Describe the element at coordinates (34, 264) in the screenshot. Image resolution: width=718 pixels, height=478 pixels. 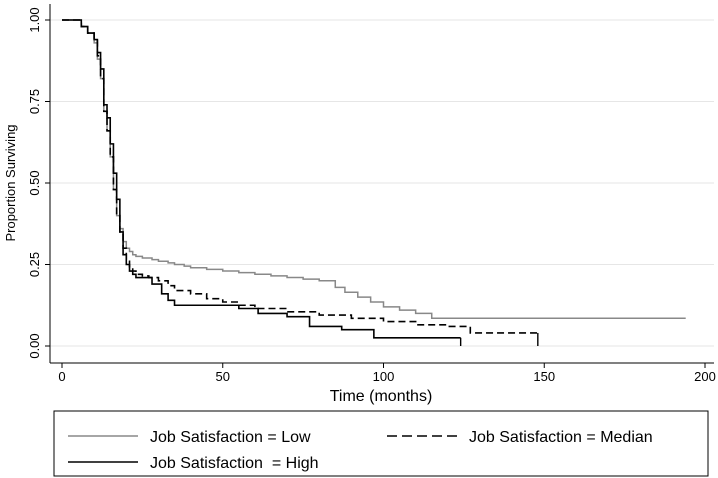
I see `y-tick-label: 0.25` at that location.